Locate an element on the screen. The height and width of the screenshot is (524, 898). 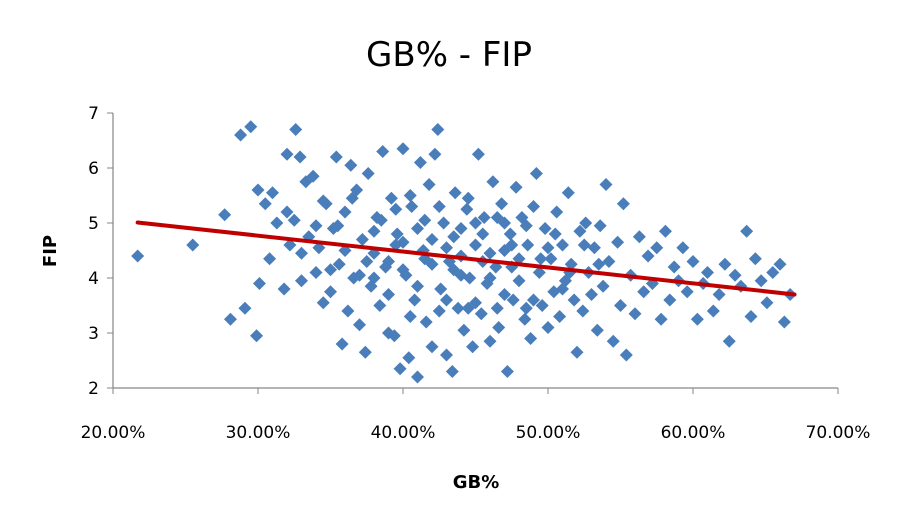
y-tick-label: 4 is located at coordinates (93, 279).